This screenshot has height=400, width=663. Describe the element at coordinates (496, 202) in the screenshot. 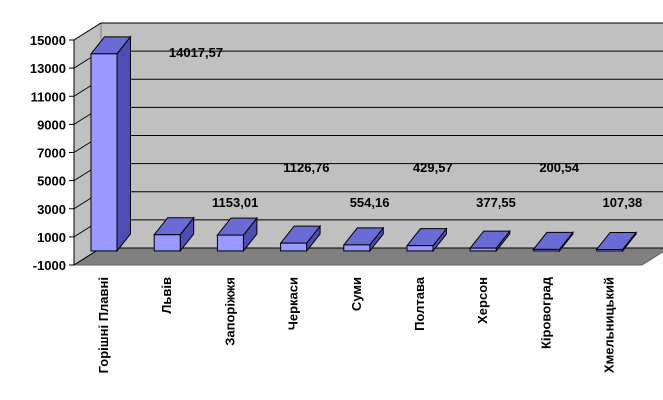

I see `data-label: 377,55` at that location.